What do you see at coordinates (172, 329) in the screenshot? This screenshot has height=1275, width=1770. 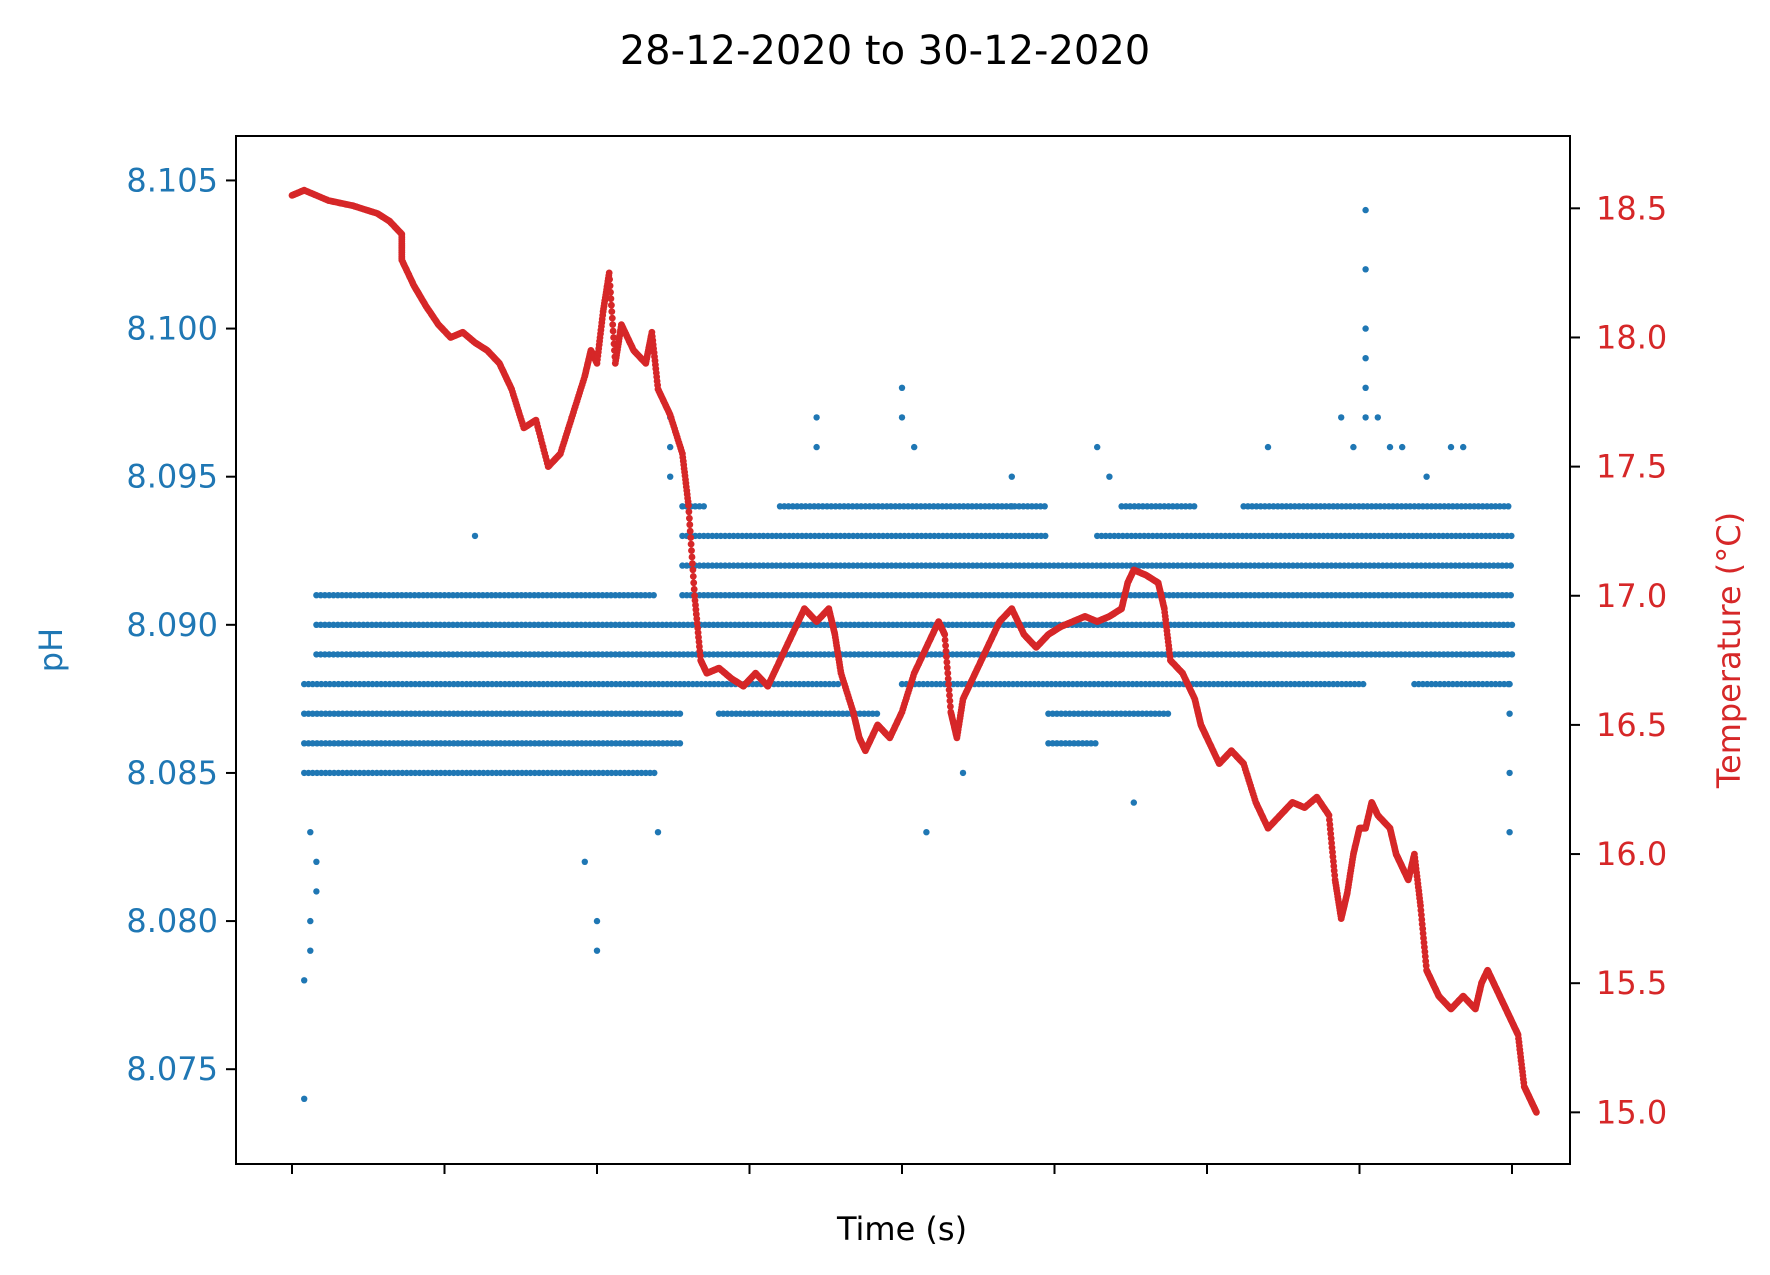 I see `y-left-tick-label: 8.100` at bounding box center [172, 329].